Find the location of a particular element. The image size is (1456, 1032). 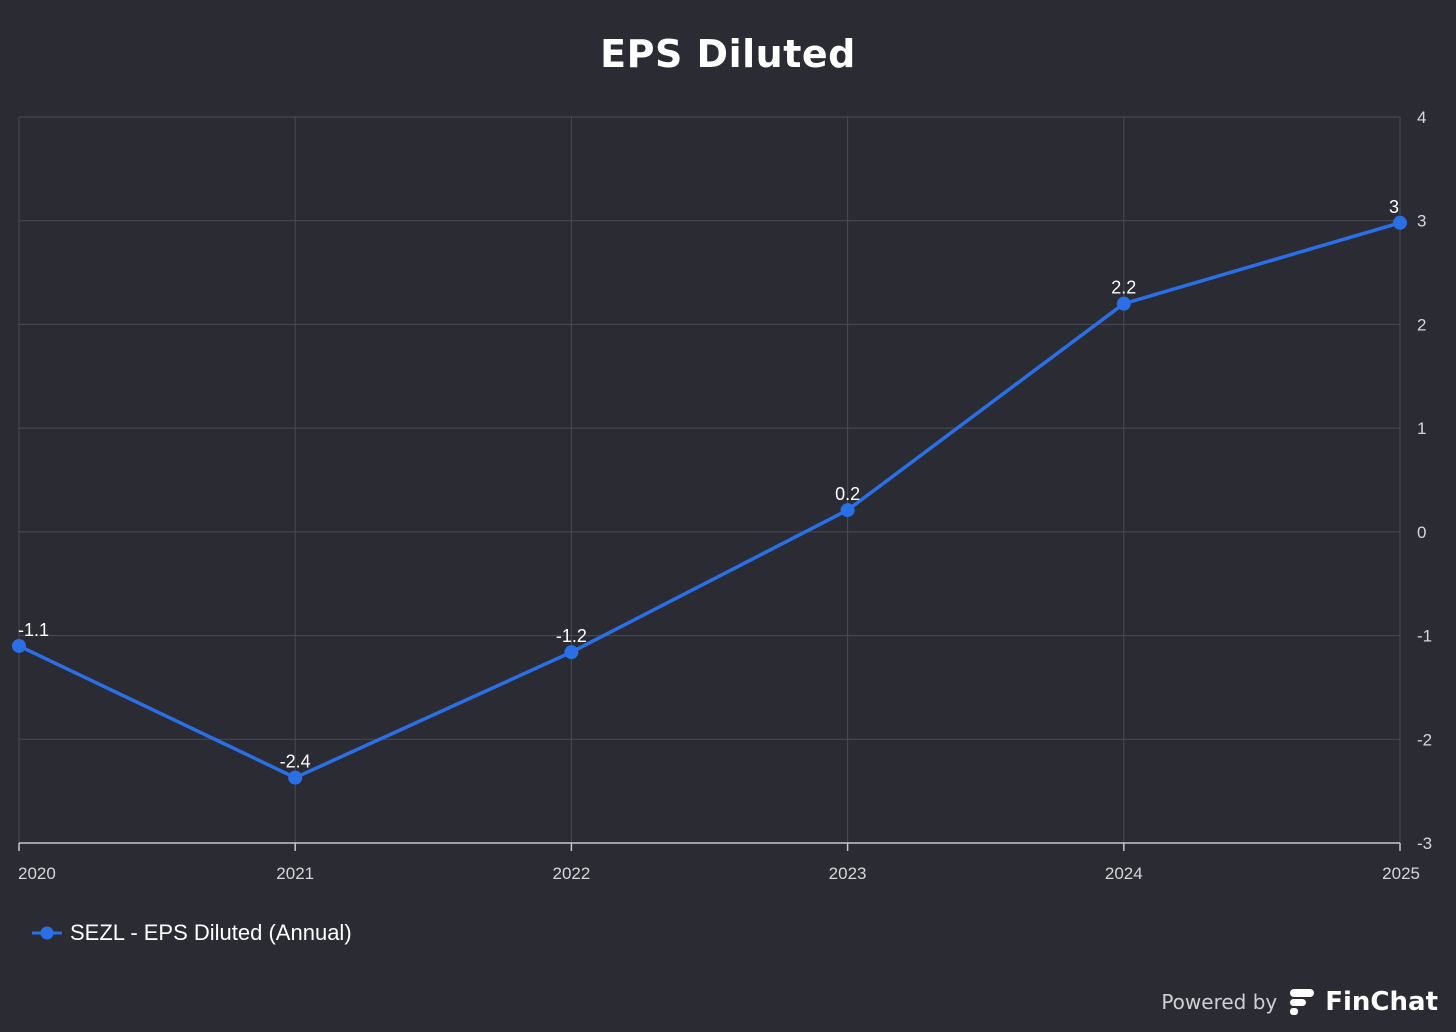

y-tick-label: 4 is located at coordinates (1421, 117).